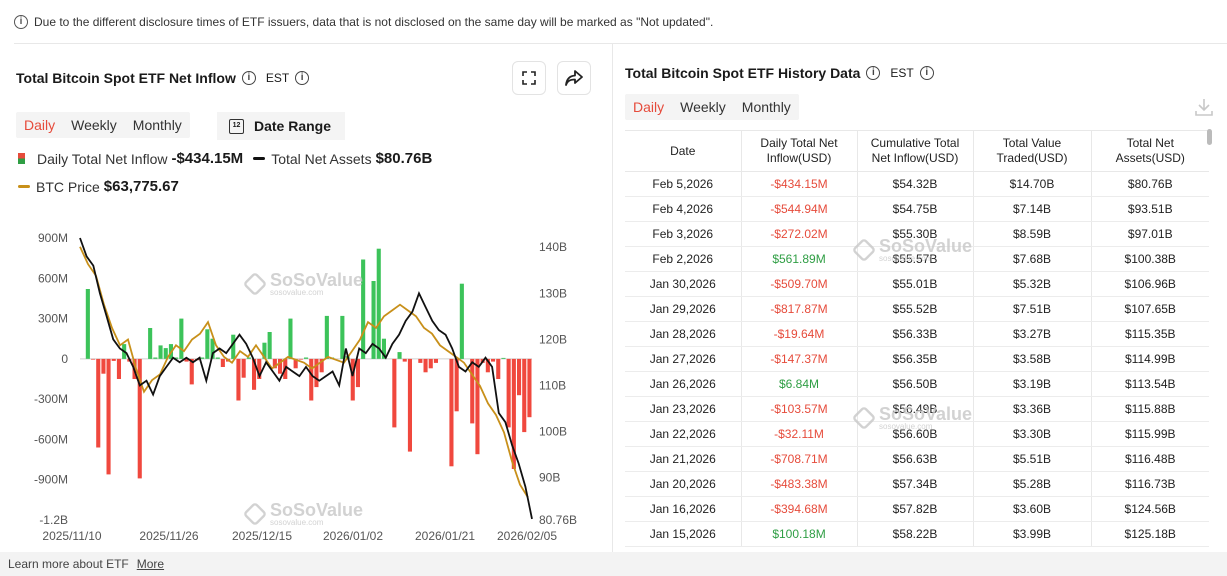 This screenshot has width=1227, height=576. Describe the element at coordinates (798, 259) in the screenshot. I see `table-cell: $561.89M` at that location.